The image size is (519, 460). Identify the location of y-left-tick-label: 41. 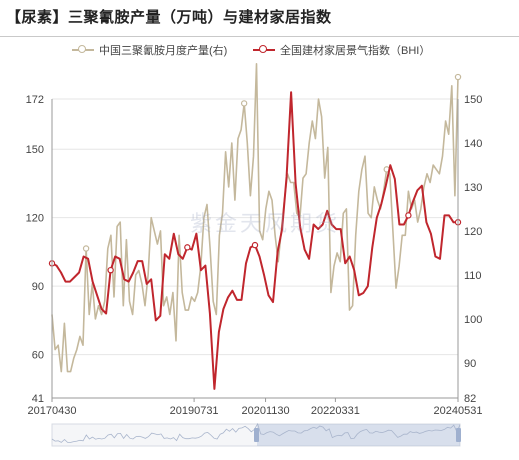
(38, 399).